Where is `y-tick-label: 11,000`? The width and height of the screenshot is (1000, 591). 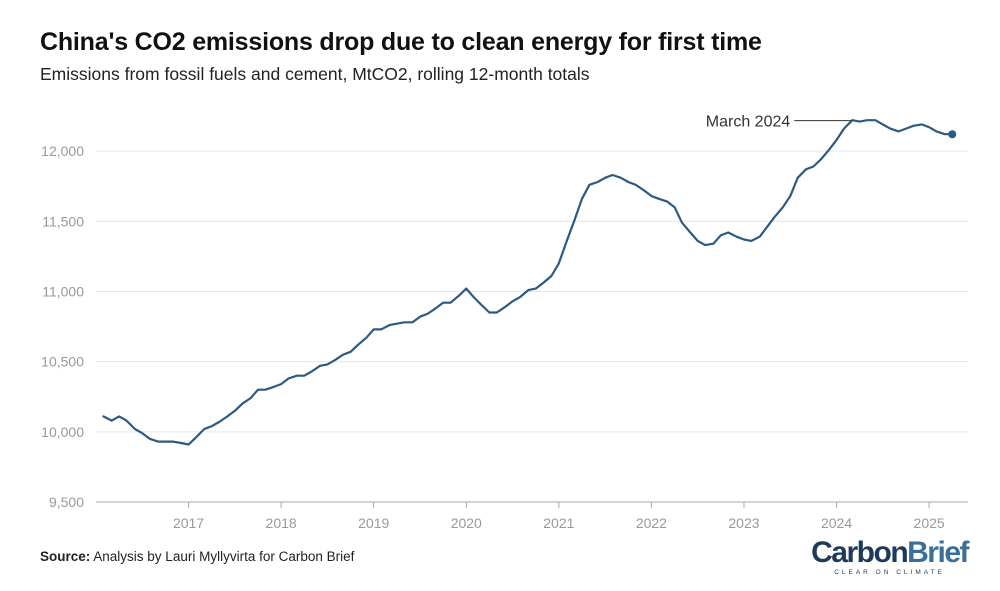
y-tick-label: 11,000 is located at coordinates (63, 291).